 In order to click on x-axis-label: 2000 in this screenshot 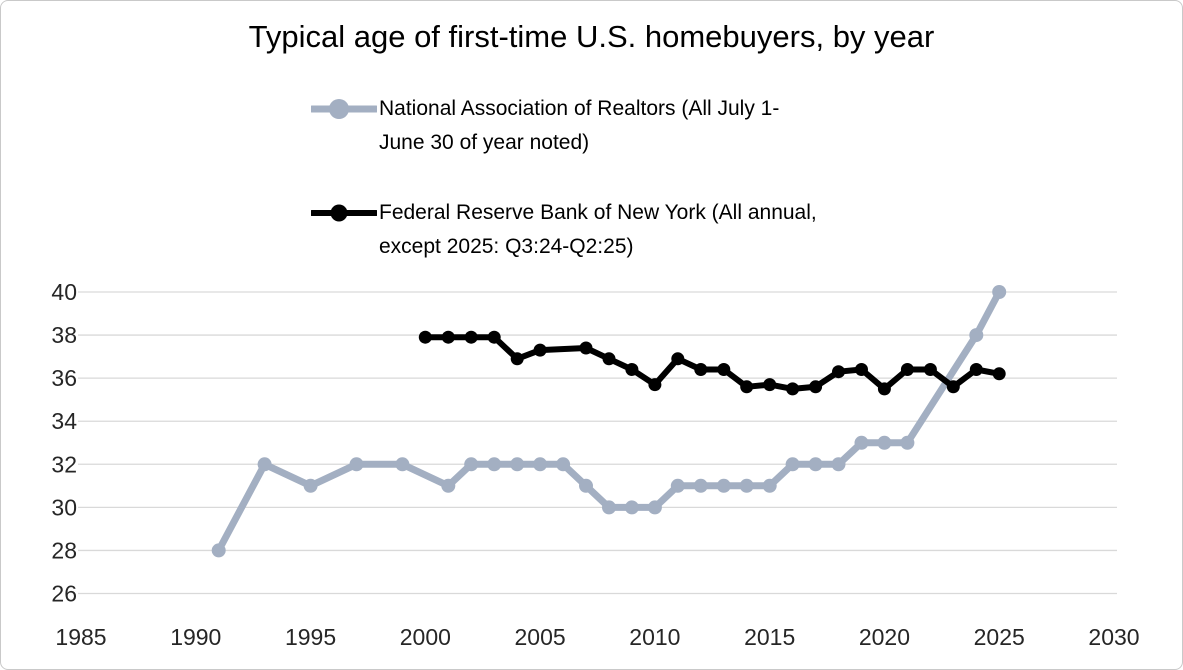, I will do `click(425, 637)`.